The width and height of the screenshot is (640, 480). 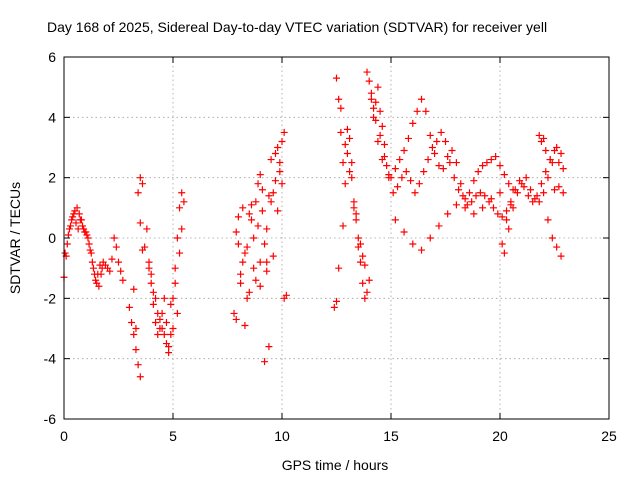 I want to click on y-tick-label: -4, so click(x=50, y=359).